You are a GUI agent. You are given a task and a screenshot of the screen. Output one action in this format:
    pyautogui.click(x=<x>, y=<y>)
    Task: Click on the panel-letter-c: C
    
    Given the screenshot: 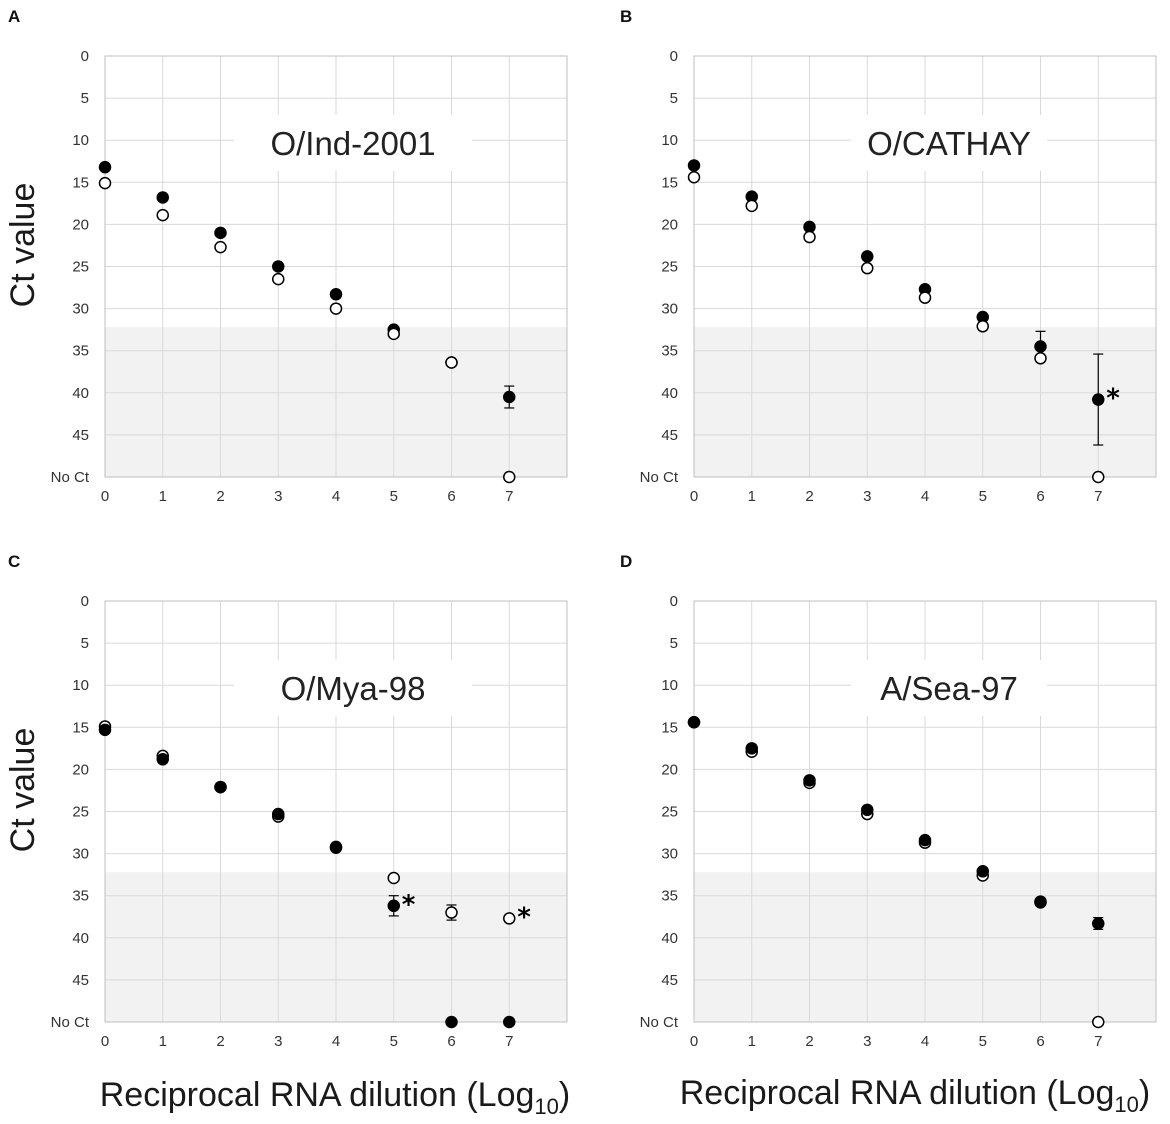 What is the action you would take?
    pyautogui.click(x=14, y=561)
    